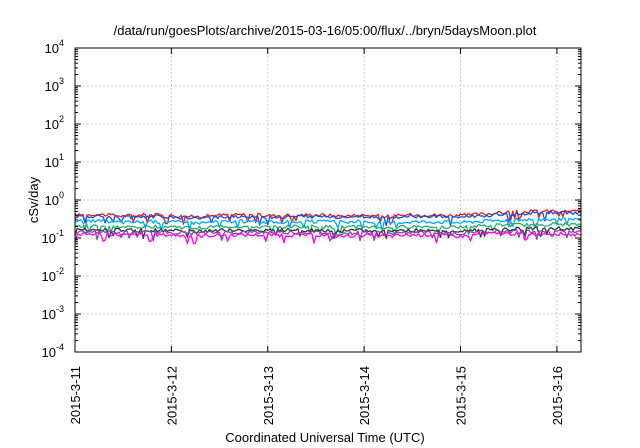 This screenshot has width=640, height=448. Describe the element at coordinates (557, 395) in the screenshot. I see `x-tick-label: 2015-3-16` at that location.